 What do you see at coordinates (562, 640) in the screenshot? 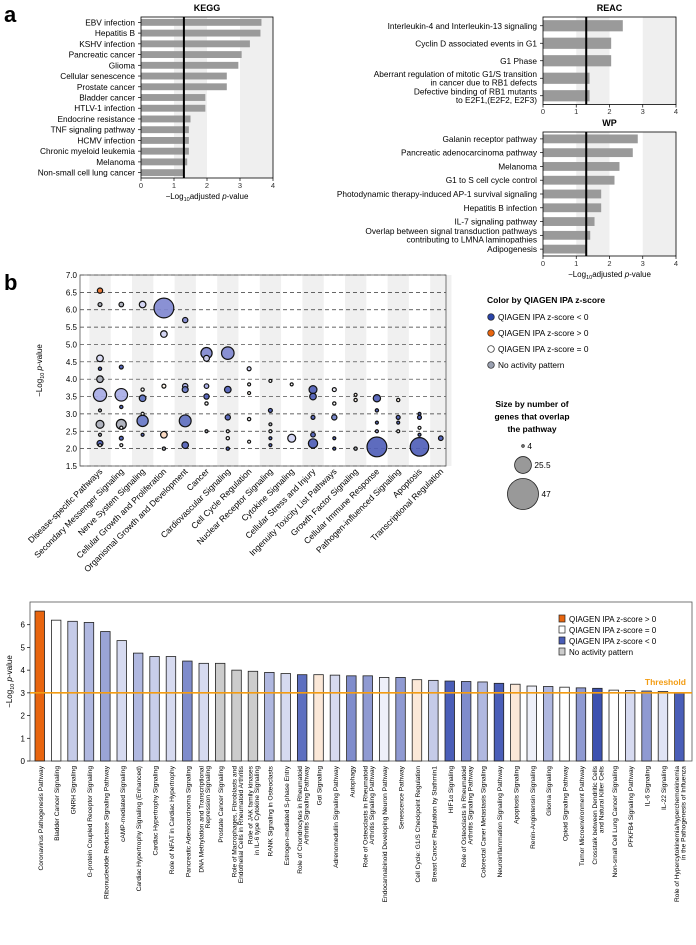
I see `legend-swatch` at bounding box center [562, 640].